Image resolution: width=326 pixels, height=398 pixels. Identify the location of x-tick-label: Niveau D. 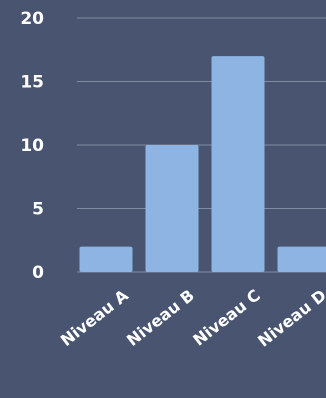
(290, 318).